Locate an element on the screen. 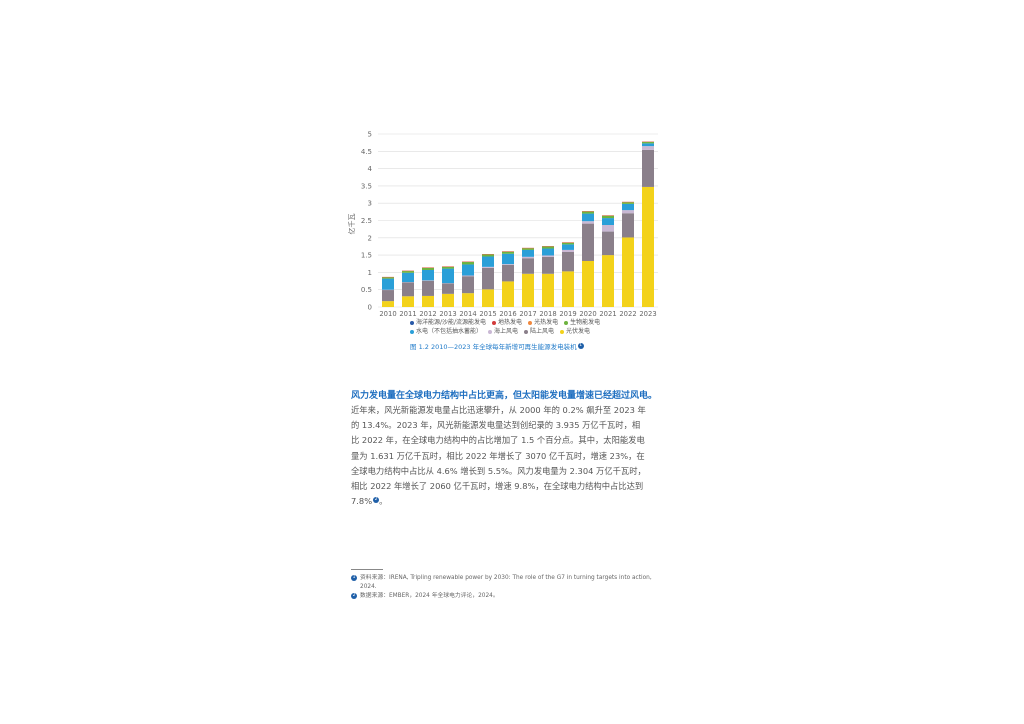 The width and height of the screenshot is (1024, 724). legend-item: 地热发电 is located at coordinates (507, 322).